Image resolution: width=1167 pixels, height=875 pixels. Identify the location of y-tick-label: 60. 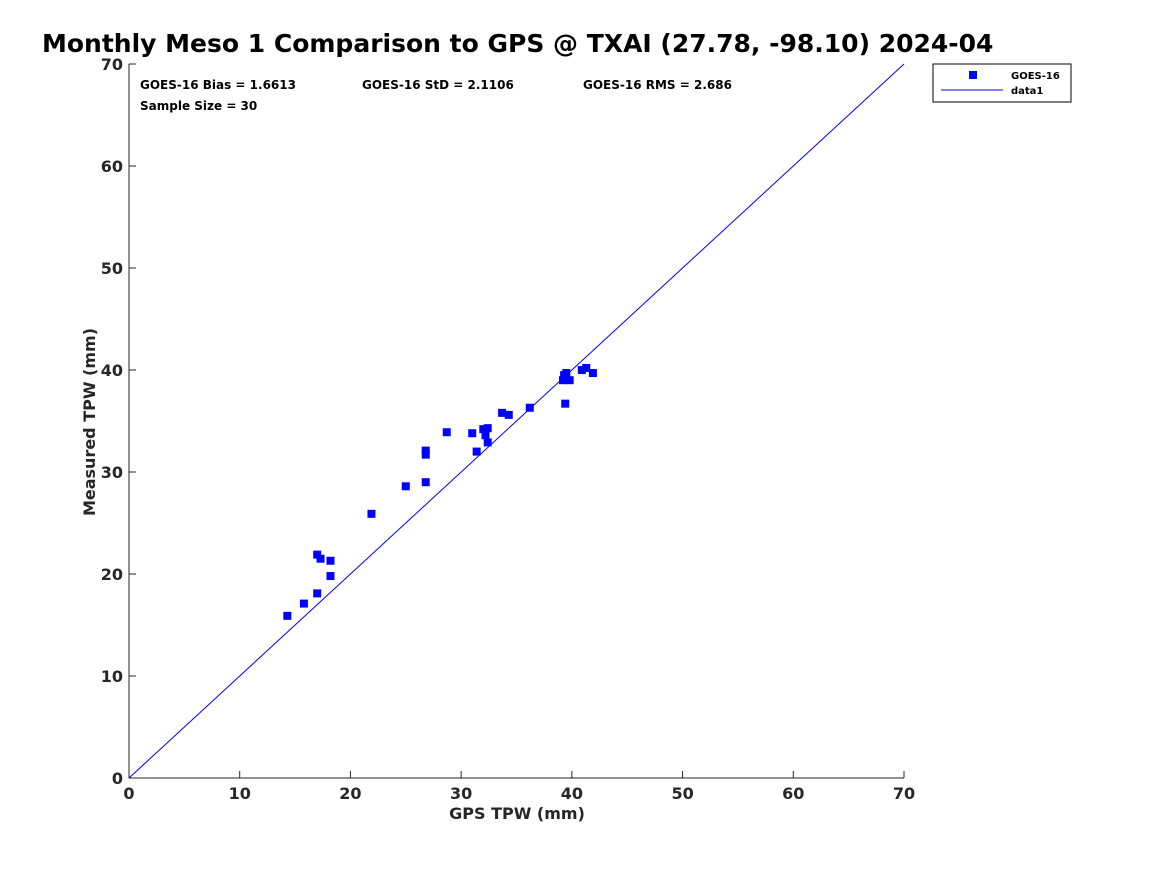
(112, 166).